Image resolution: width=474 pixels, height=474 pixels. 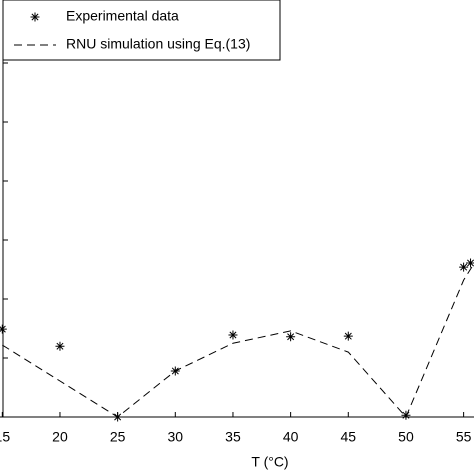 What do you see at coordinates (176, 437) in the screenshot?
I see `x-tick-label: 30` at bounding box center [176, 437].